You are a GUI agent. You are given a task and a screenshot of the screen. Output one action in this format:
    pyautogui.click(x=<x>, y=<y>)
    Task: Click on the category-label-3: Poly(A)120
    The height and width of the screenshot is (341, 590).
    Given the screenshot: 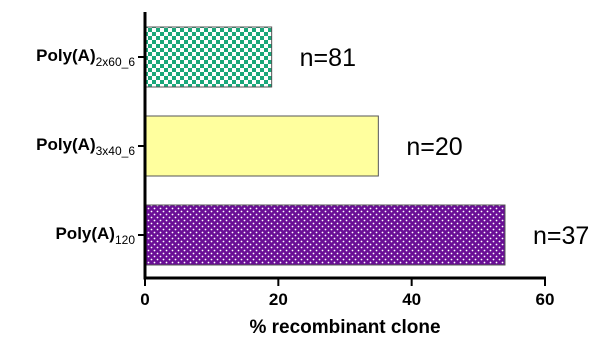 What is the action you would take?
    pyautogui.click(x=95, y=235)
    